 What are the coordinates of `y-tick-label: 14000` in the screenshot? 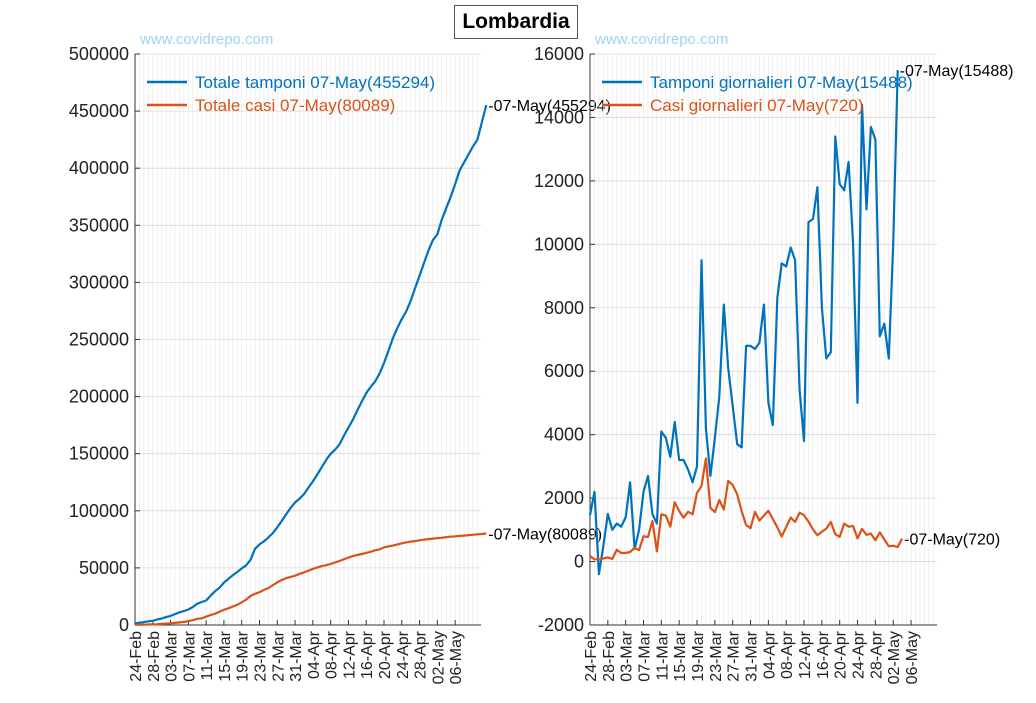 It's located at (559, 117).